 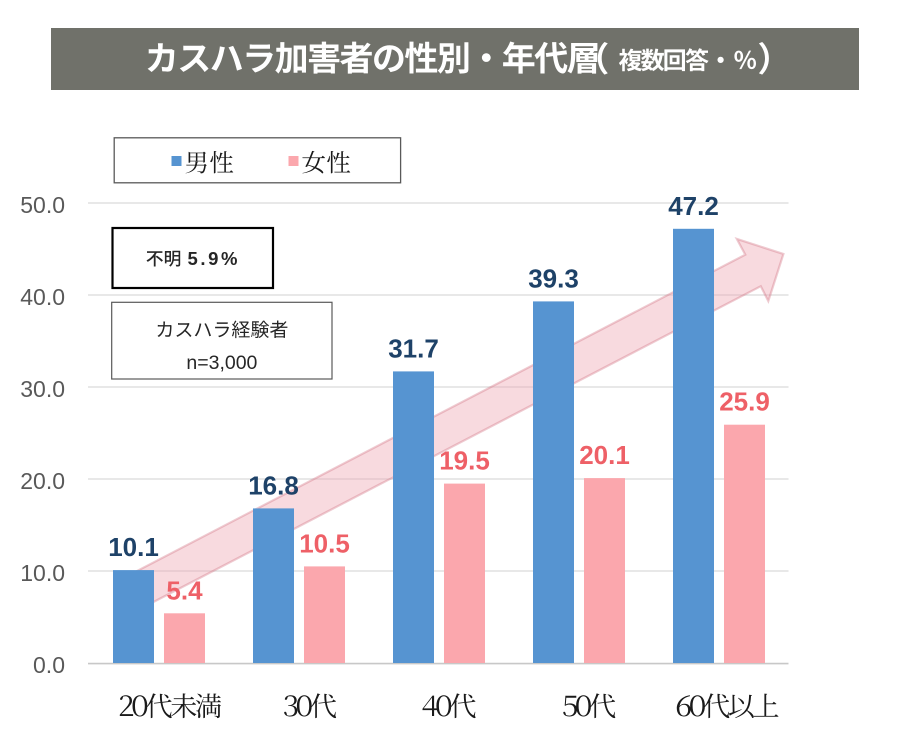 I want to click on svg-text: 39.3, so click(x=553, y=278).